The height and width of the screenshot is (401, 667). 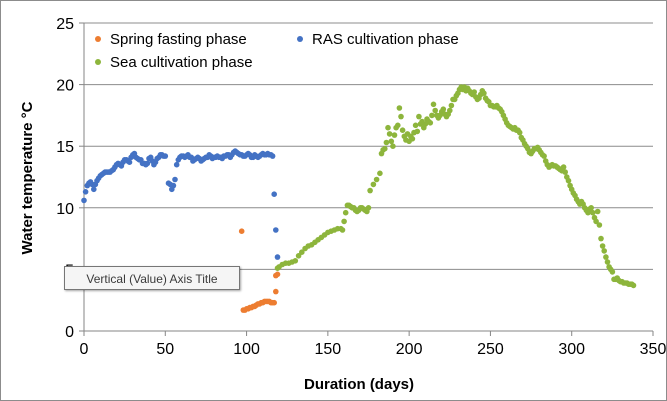 I want to click on legend-label-sea: Sea cultivation phase, so click(x=181, y=62).